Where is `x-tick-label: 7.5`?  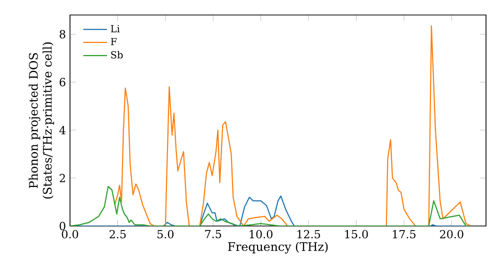 x-tick-label: 7.5 is located at coordinates (213, 234).